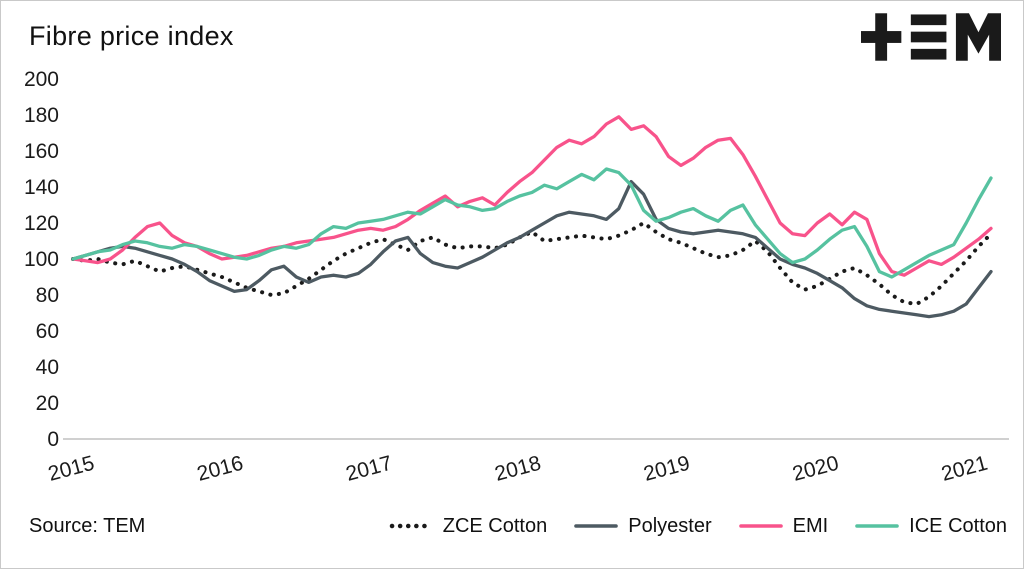 Image resolution: width=1024 pixels, height=569 pixels. I want to click on svg-text: 40, so click(47, 367).